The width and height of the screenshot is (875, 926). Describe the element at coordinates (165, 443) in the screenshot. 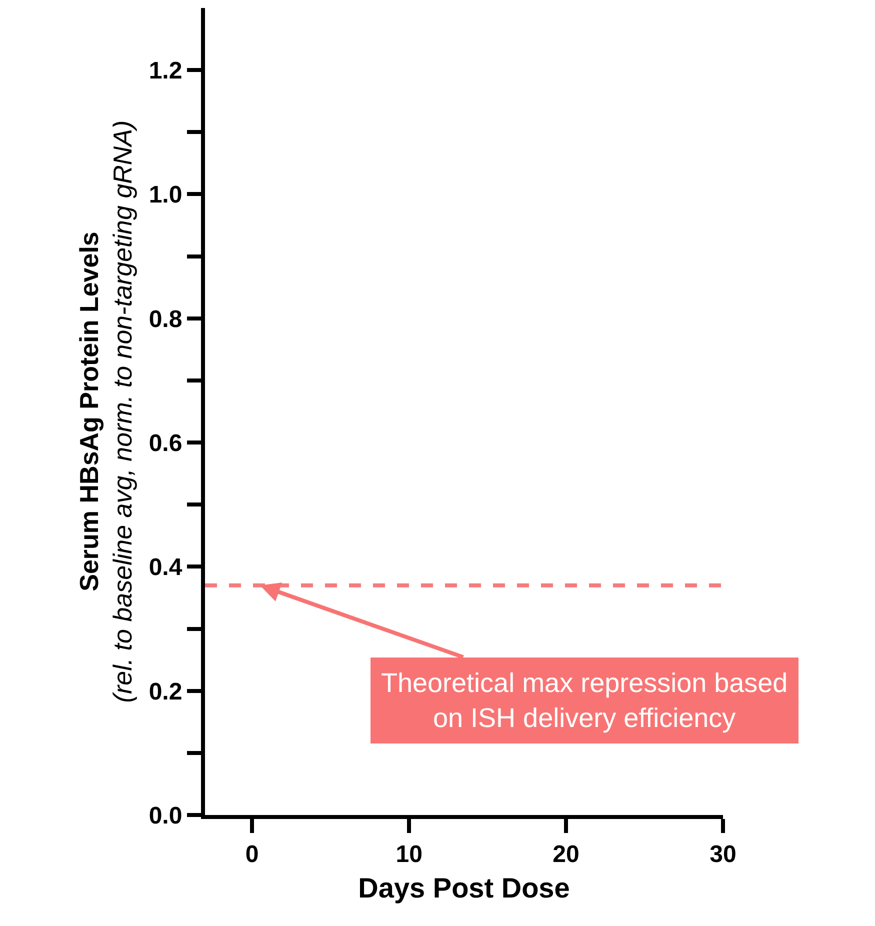

I see `y-tick-label: 0.6` at that location.